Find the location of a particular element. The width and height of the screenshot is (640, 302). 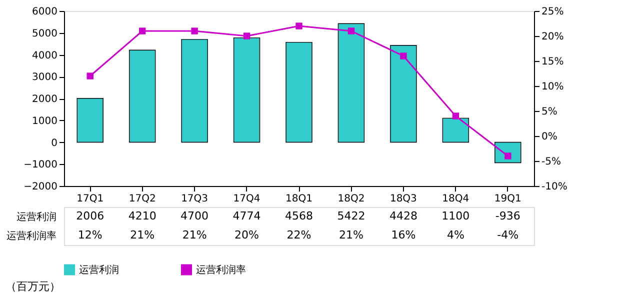

data-label: 1100 is located at coordinates (456, 216).